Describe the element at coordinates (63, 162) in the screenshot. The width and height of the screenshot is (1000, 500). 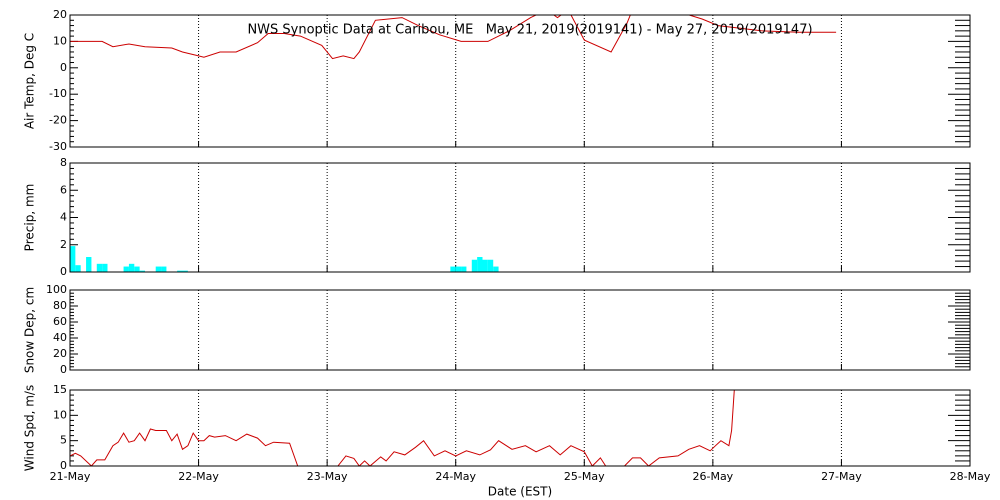
I see `y-tick-label: 8` at that location.